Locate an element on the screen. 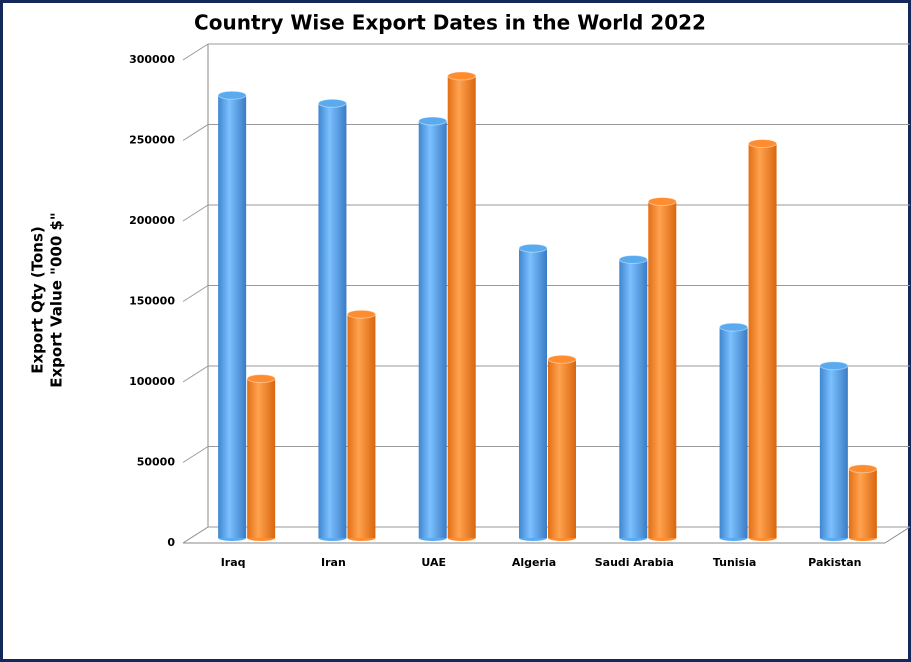 Image resolution: width=911 pixels, height=662 pixels. y-tick-label: 150000 is located at coordinates (152, 301).